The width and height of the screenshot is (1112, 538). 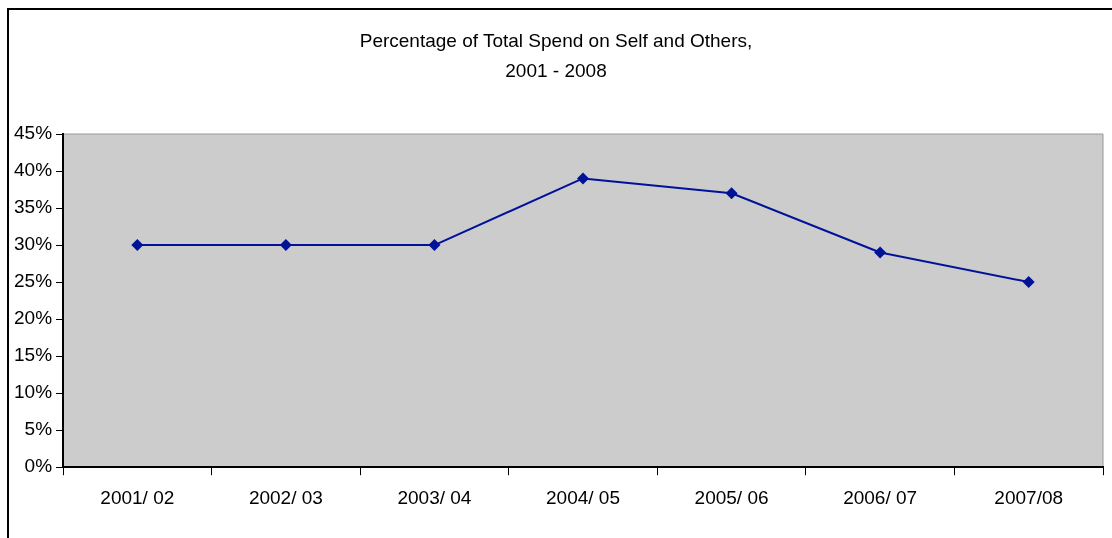 What do you see at coordinates (33, 244) in the screenshot?
I see `y-tick-label: 30%` at bounding box center [33, 244].